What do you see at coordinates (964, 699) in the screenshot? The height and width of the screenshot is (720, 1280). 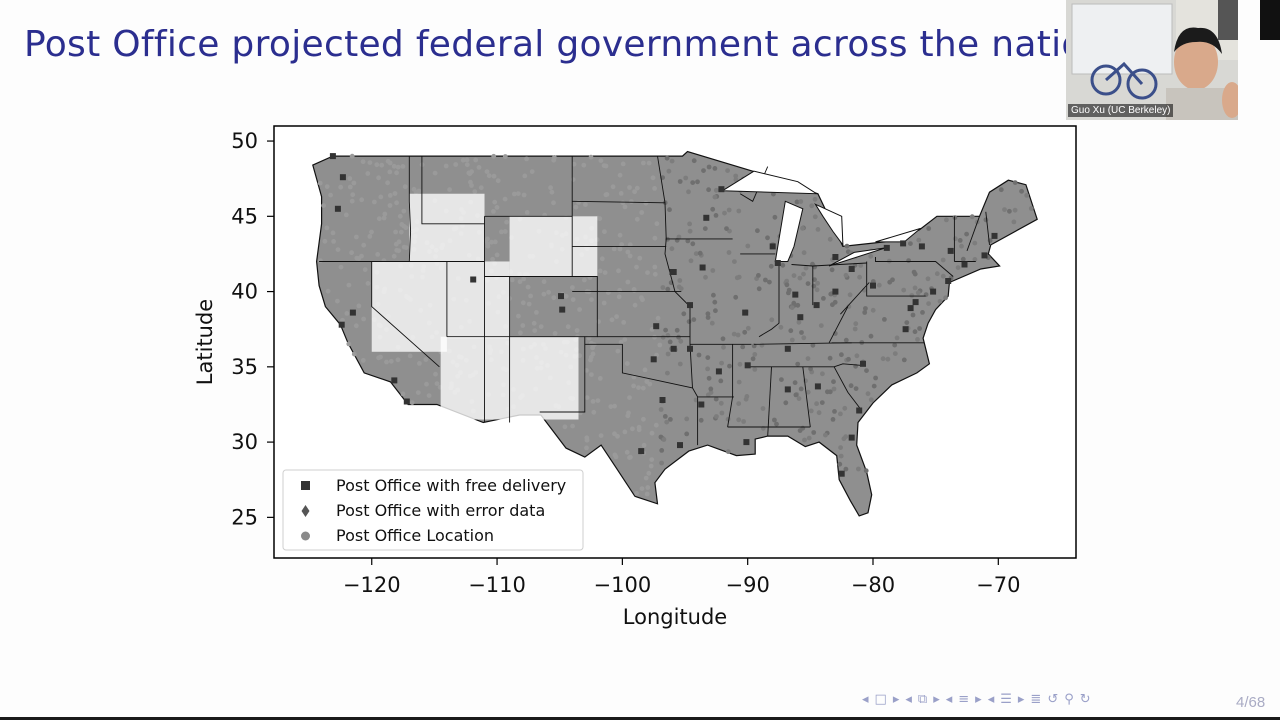 I see `section-icon: ≡` at bounding box center [964, 699].